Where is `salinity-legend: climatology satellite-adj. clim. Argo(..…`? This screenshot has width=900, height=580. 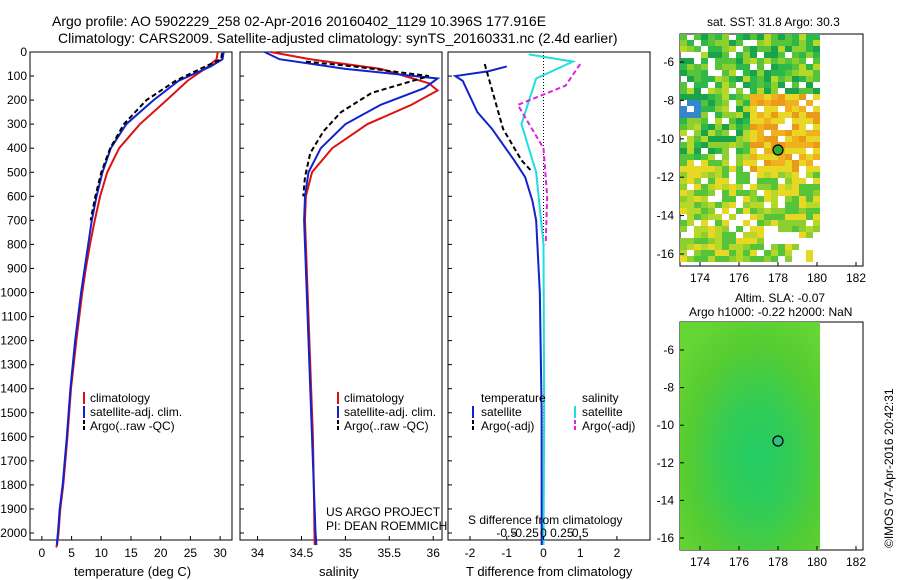
salinity-legend: climatology satellite-adj. clim. Argo(..… is located at coordinates (386, 412).